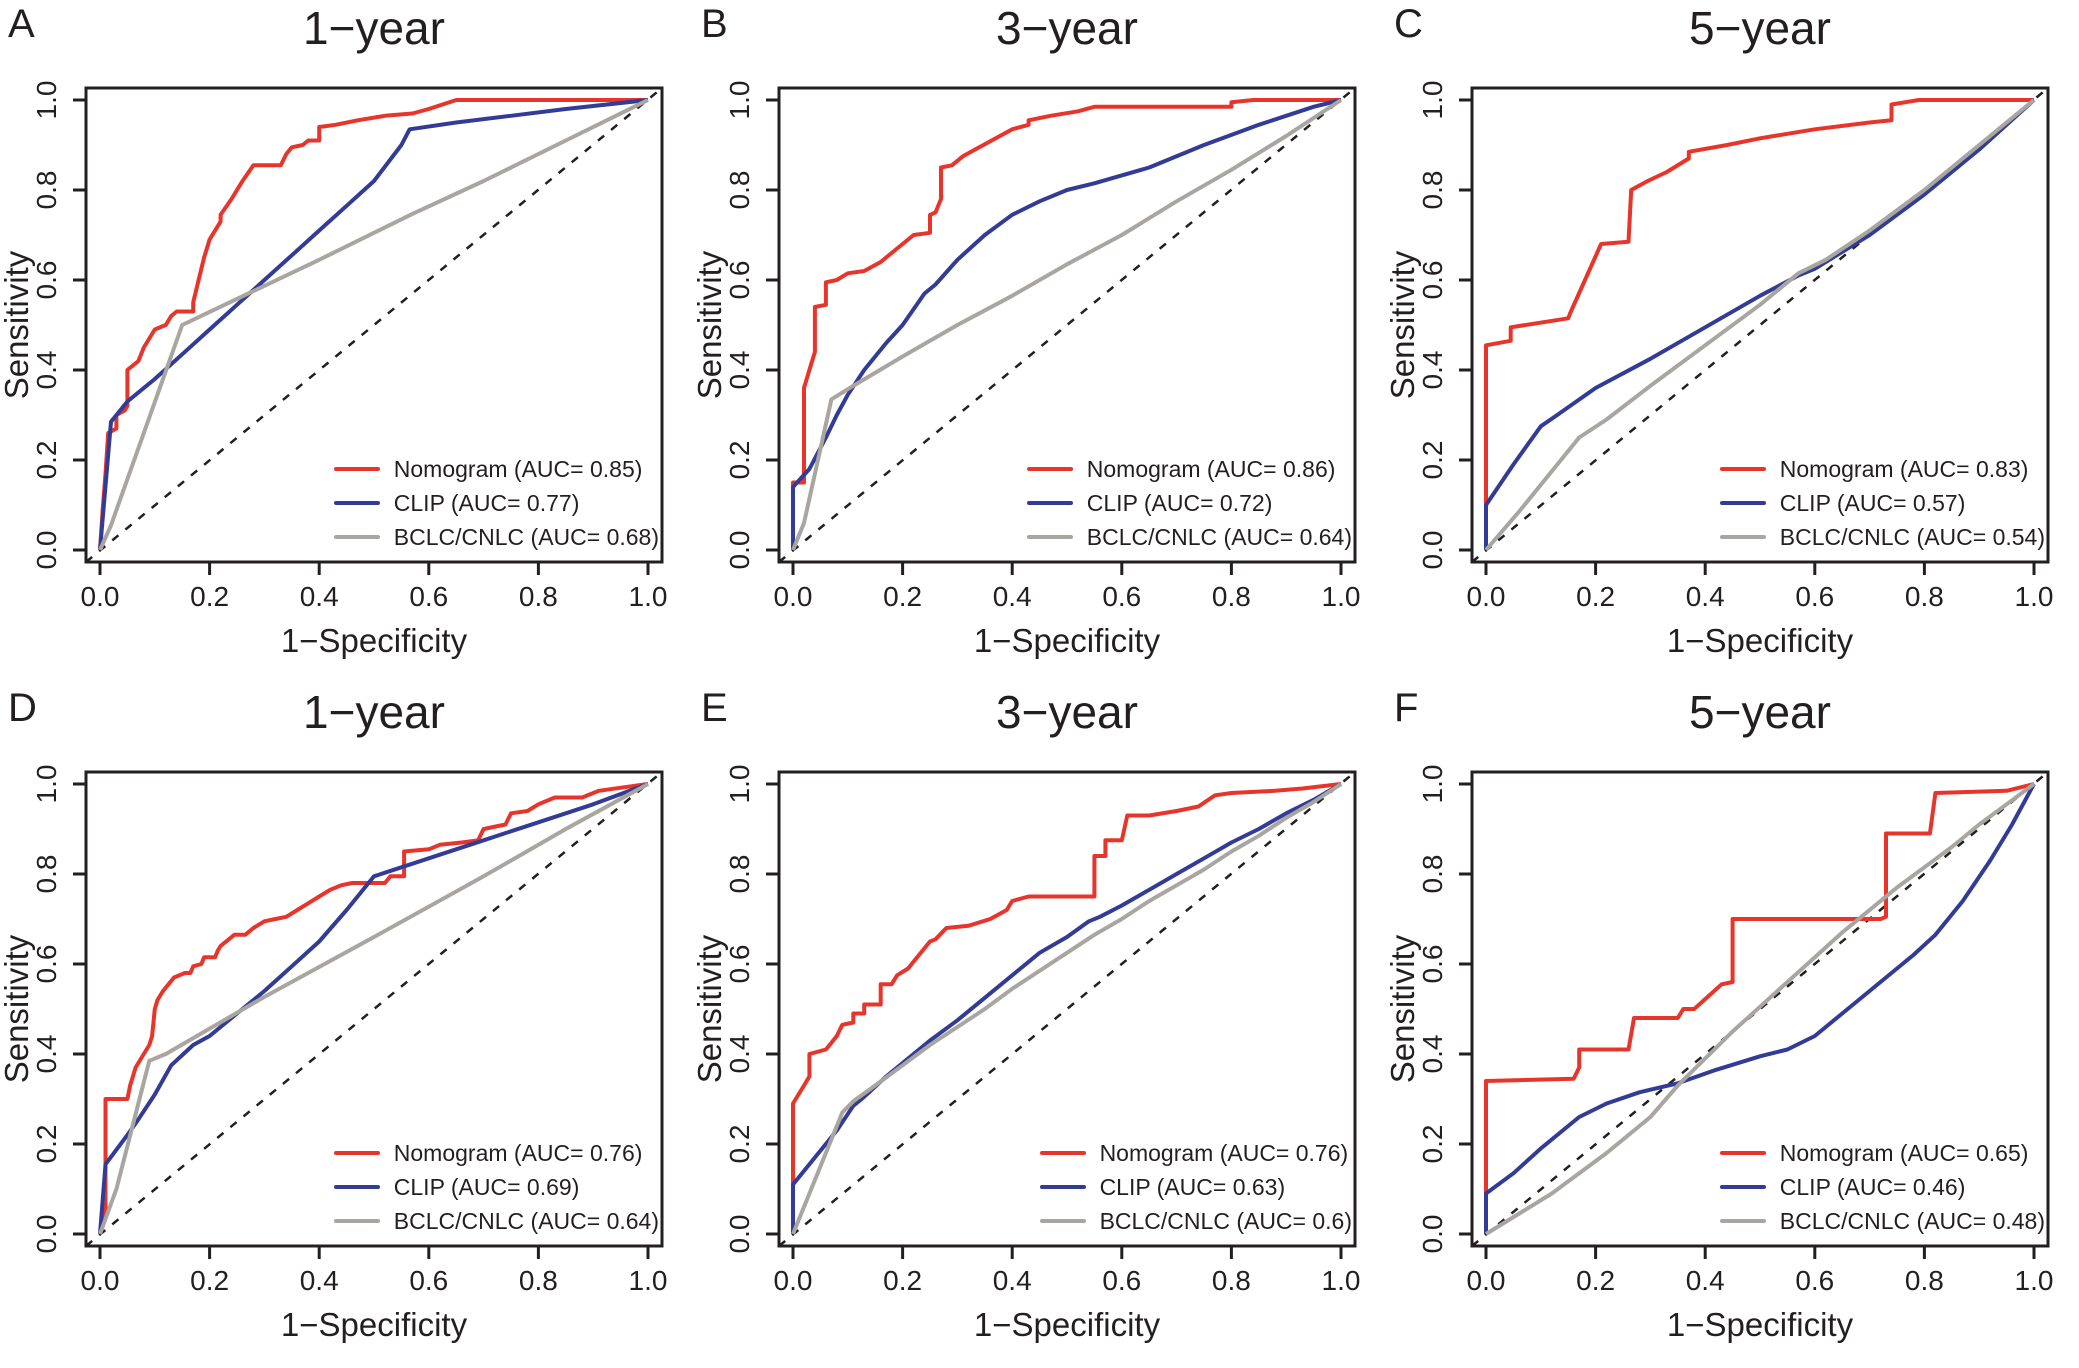 The width and height of the screenshot is (2079, 1368). I want to click on legend-label: BCLC/CNLC (AUC= 0.48), so click(1912, 1221).